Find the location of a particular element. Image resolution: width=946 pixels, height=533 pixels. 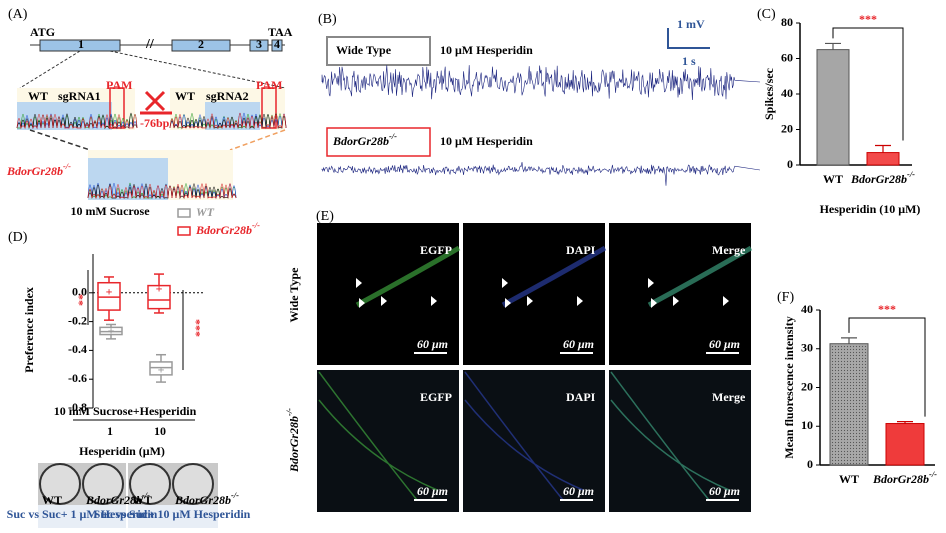

break: // is located at coordinates (150, 44).